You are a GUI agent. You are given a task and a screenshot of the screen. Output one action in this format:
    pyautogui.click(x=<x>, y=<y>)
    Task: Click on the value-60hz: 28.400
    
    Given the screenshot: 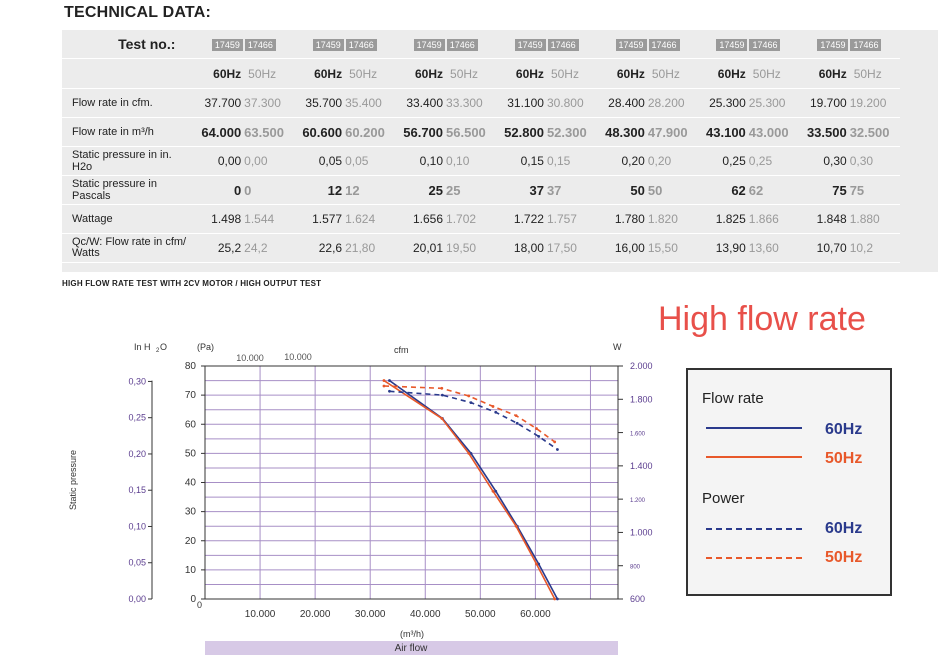 What is the action you would take?
    pyautogui.click(x=622, y=103)
    